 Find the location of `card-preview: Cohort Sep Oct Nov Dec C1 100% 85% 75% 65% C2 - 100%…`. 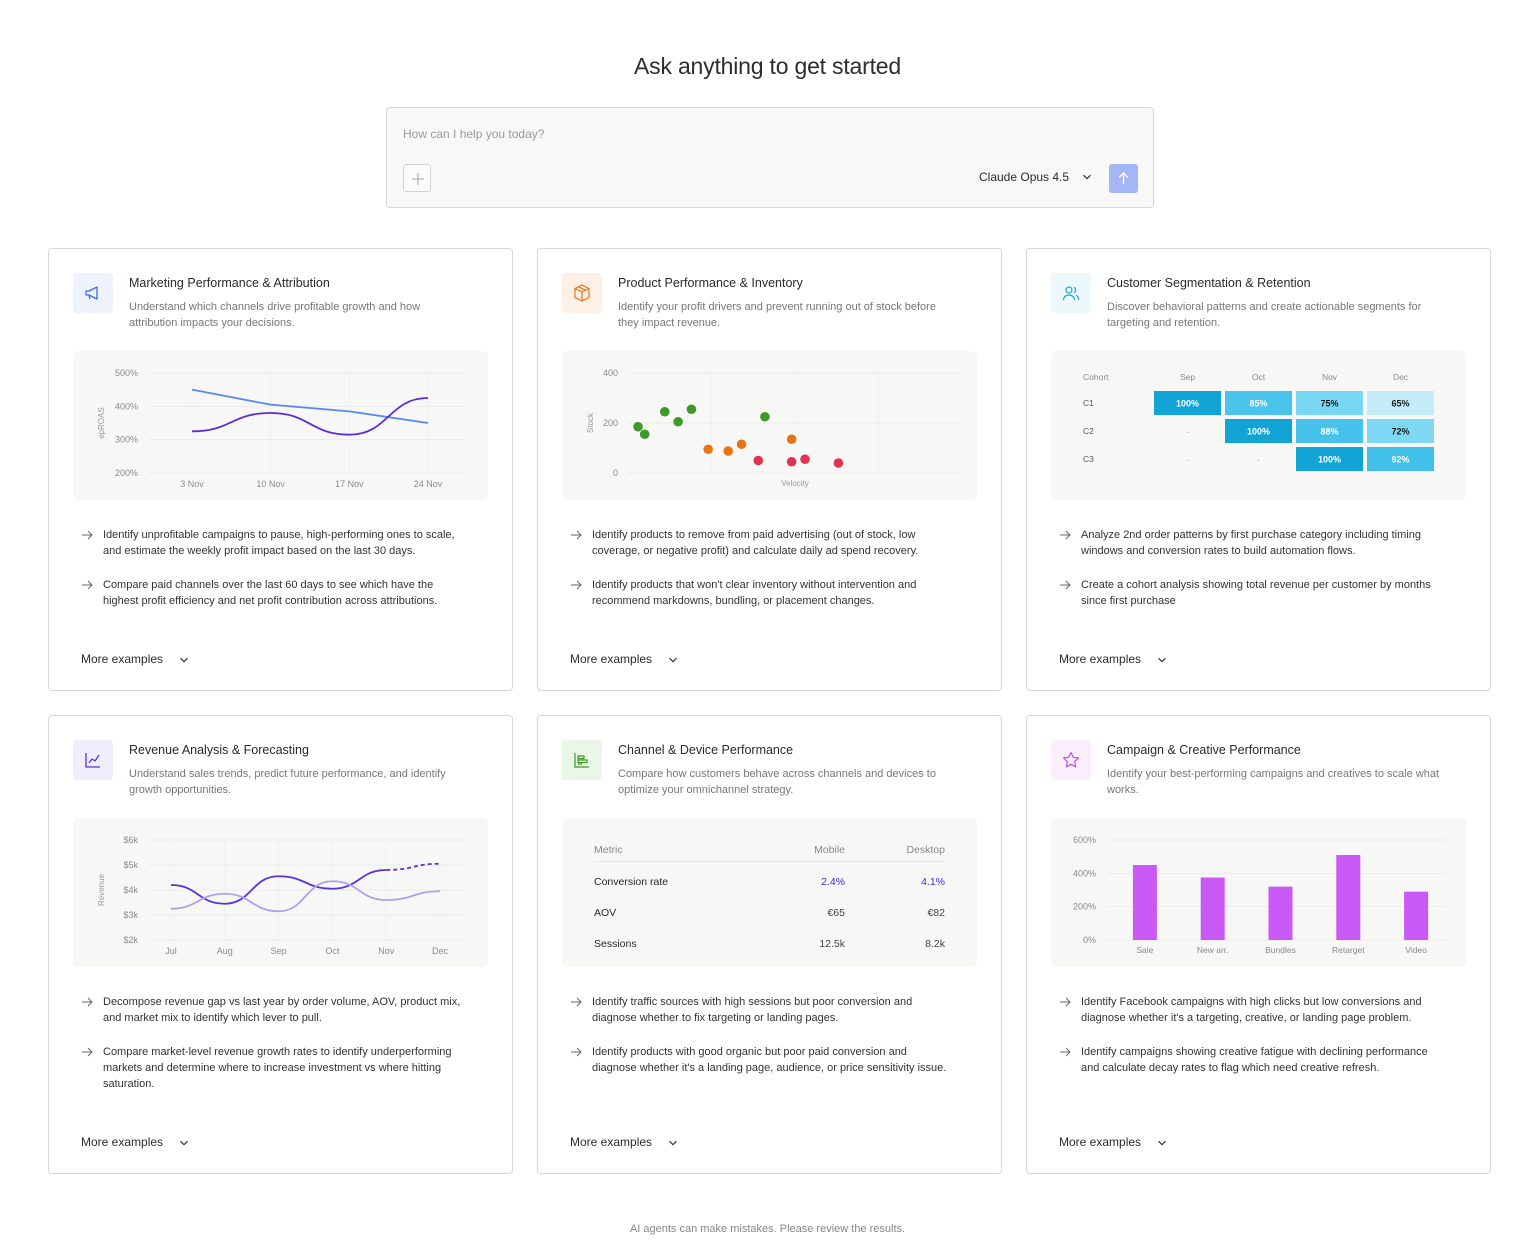

card-preview: Cohort Sep Oct Nov Dec C1 100% 85% 75% 65% C2 - 100%… is located at coordinates (1258, 425).